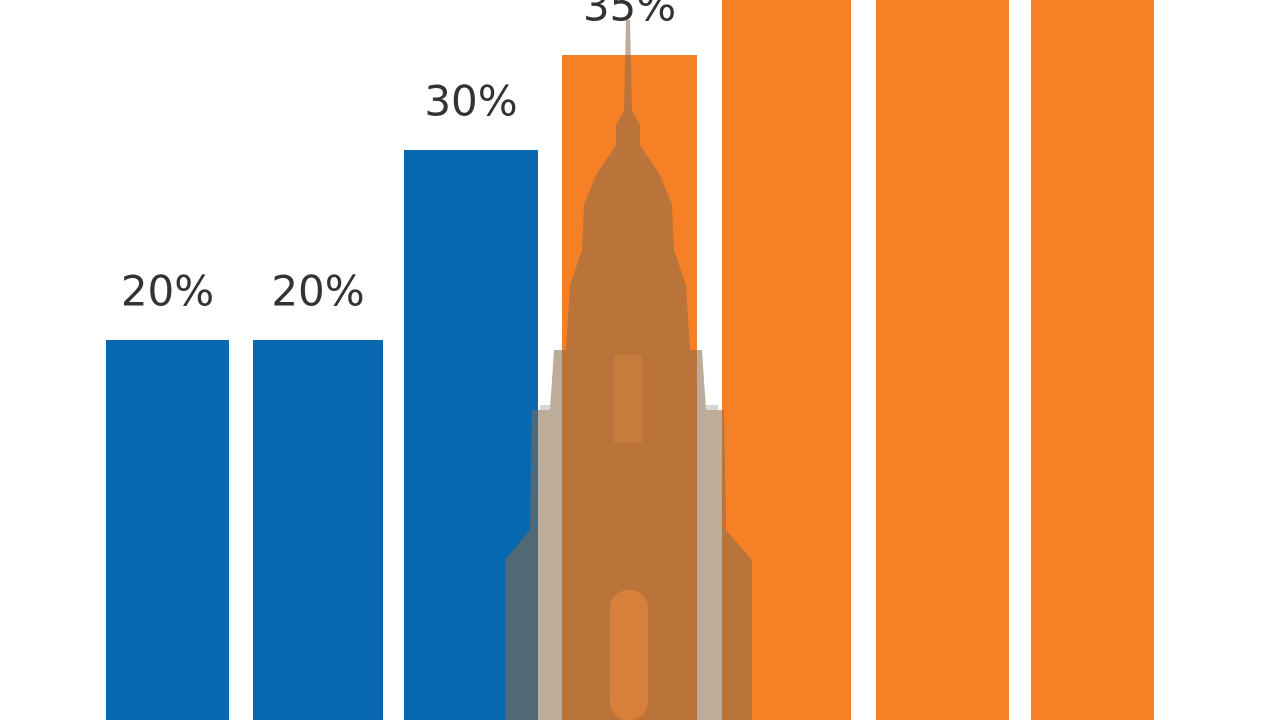  What do you see at coordinates (470, 101) in the screenshot?
I see `value-label: 30%` at bounding box center [470, 101].